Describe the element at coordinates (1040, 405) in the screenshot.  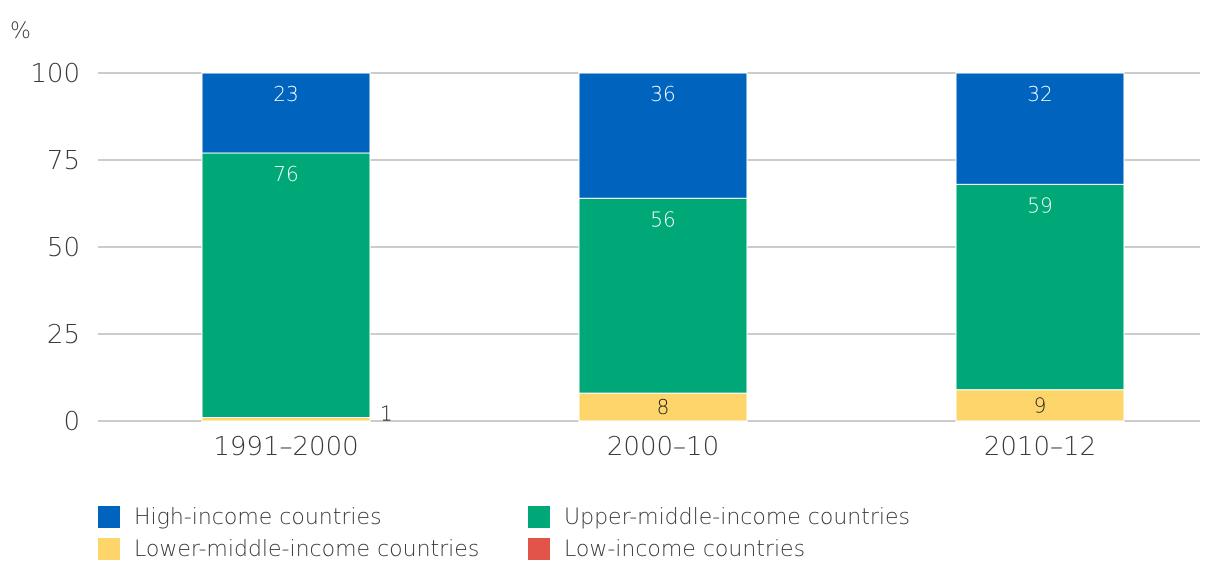
I see `data-label: 9` at that location.